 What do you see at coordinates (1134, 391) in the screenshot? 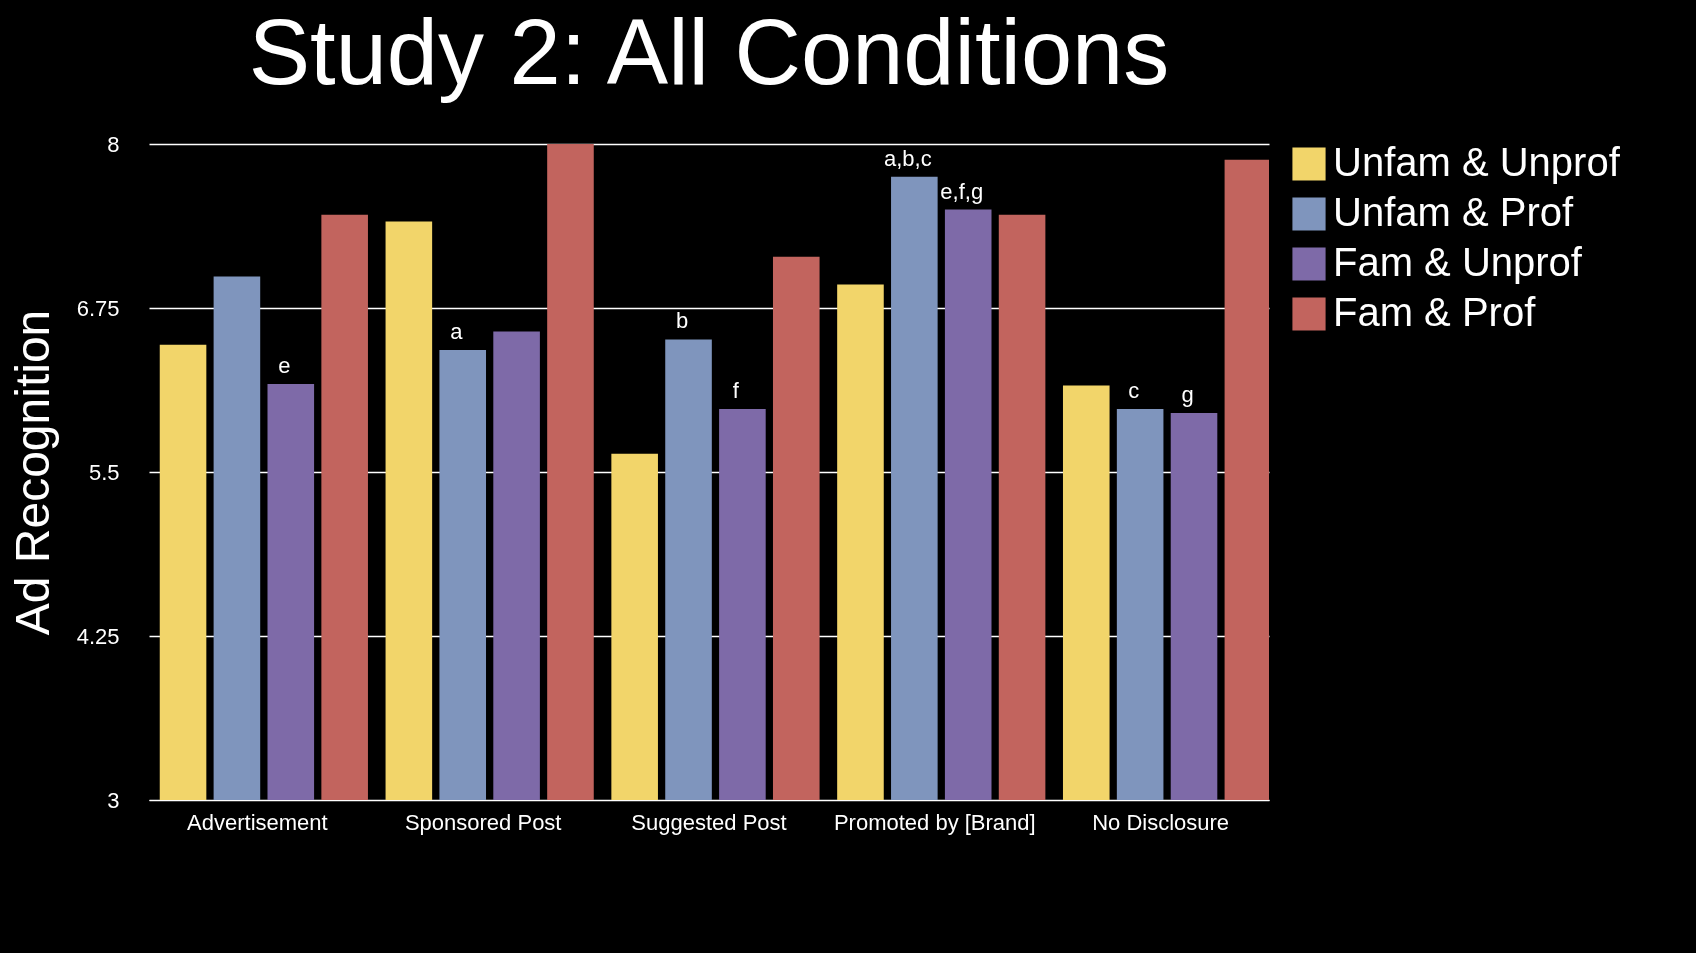
I see `annotation: c` at bounding box center [1134, 391].